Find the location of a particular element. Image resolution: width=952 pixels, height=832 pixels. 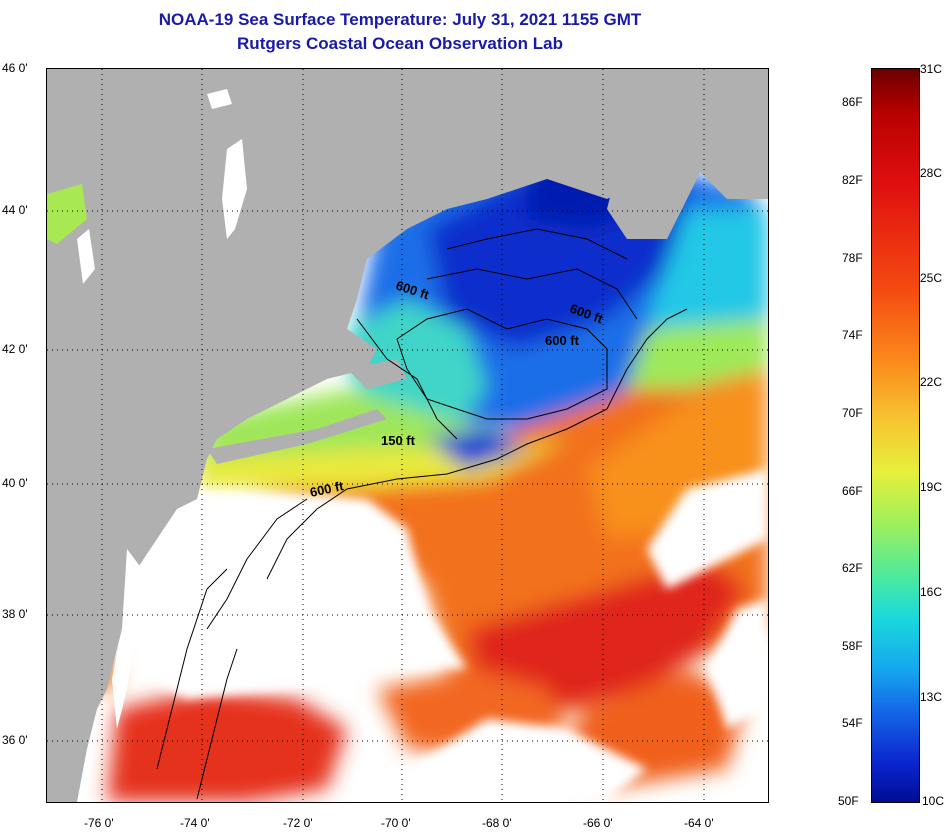

lat-label-40: 40 0' is located at coordinates (15, 483).